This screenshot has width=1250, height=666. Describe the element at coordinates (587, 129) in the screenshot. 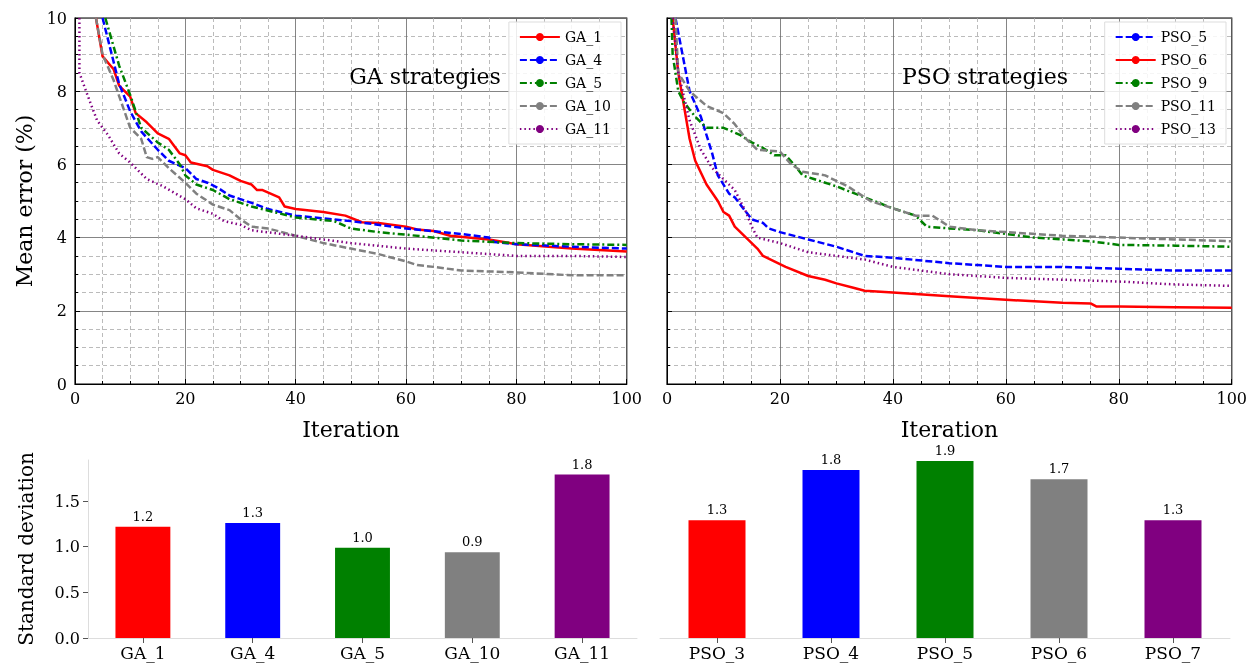

I see `legend-label: GA_11` at that location.